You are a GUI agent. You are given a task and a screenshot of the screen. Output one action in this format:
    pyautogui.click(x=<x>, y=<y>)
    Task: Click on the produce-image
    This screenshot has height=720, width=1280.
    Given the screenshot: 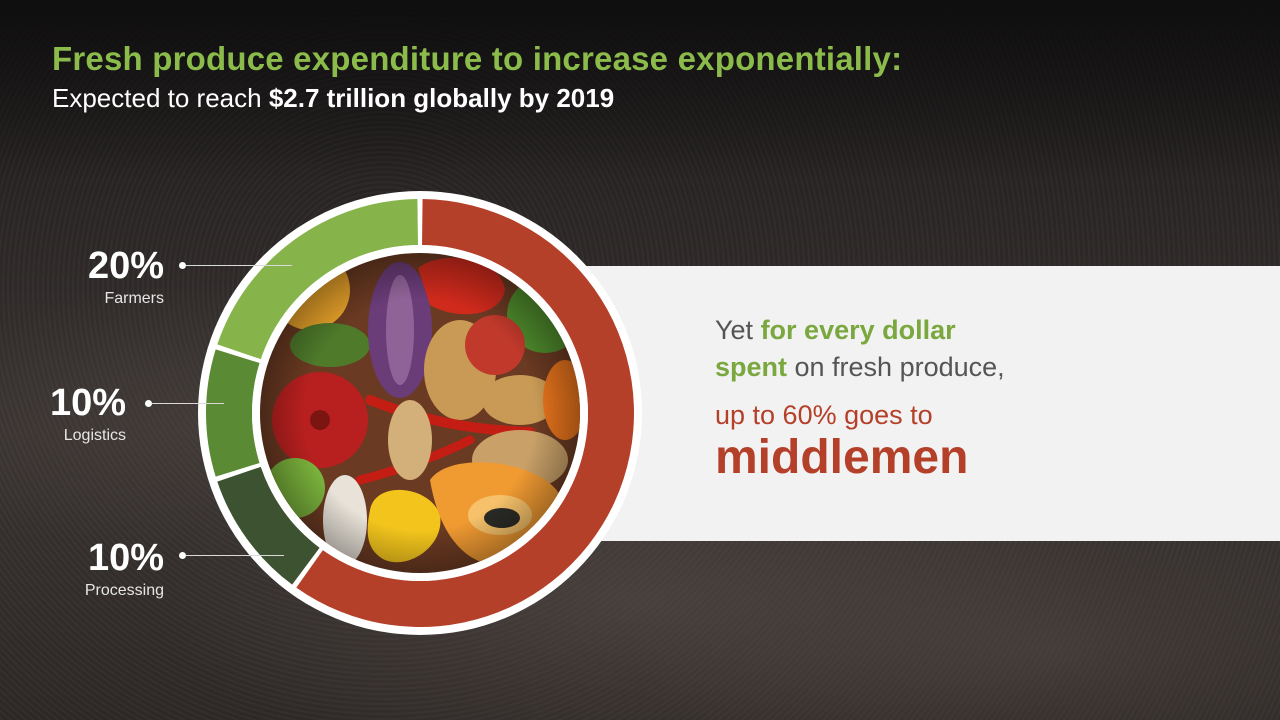 What is the action you would take?
    pyautogui.click(x=420, y=413)
    